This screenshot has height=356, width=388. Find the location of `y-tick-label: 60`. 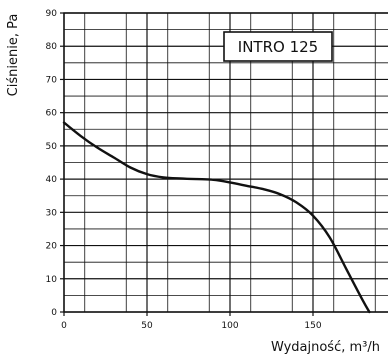

y-tick-label: 60 is located at coordinates (52, 114).